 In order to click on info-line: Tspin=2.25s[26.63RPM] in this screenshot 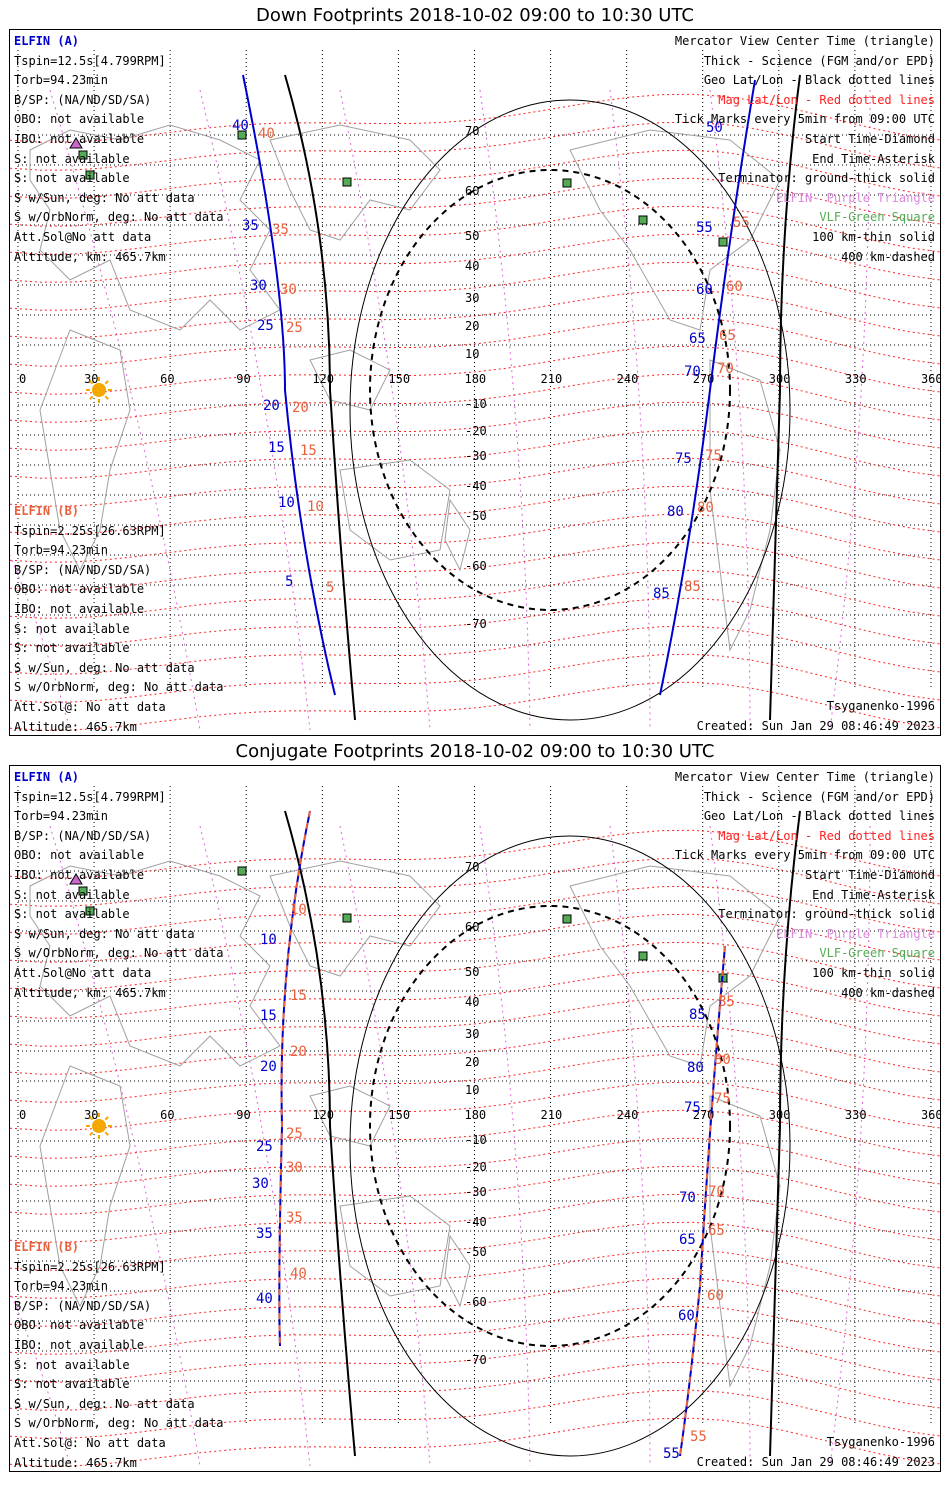, I will do `click(90, 1266)`.